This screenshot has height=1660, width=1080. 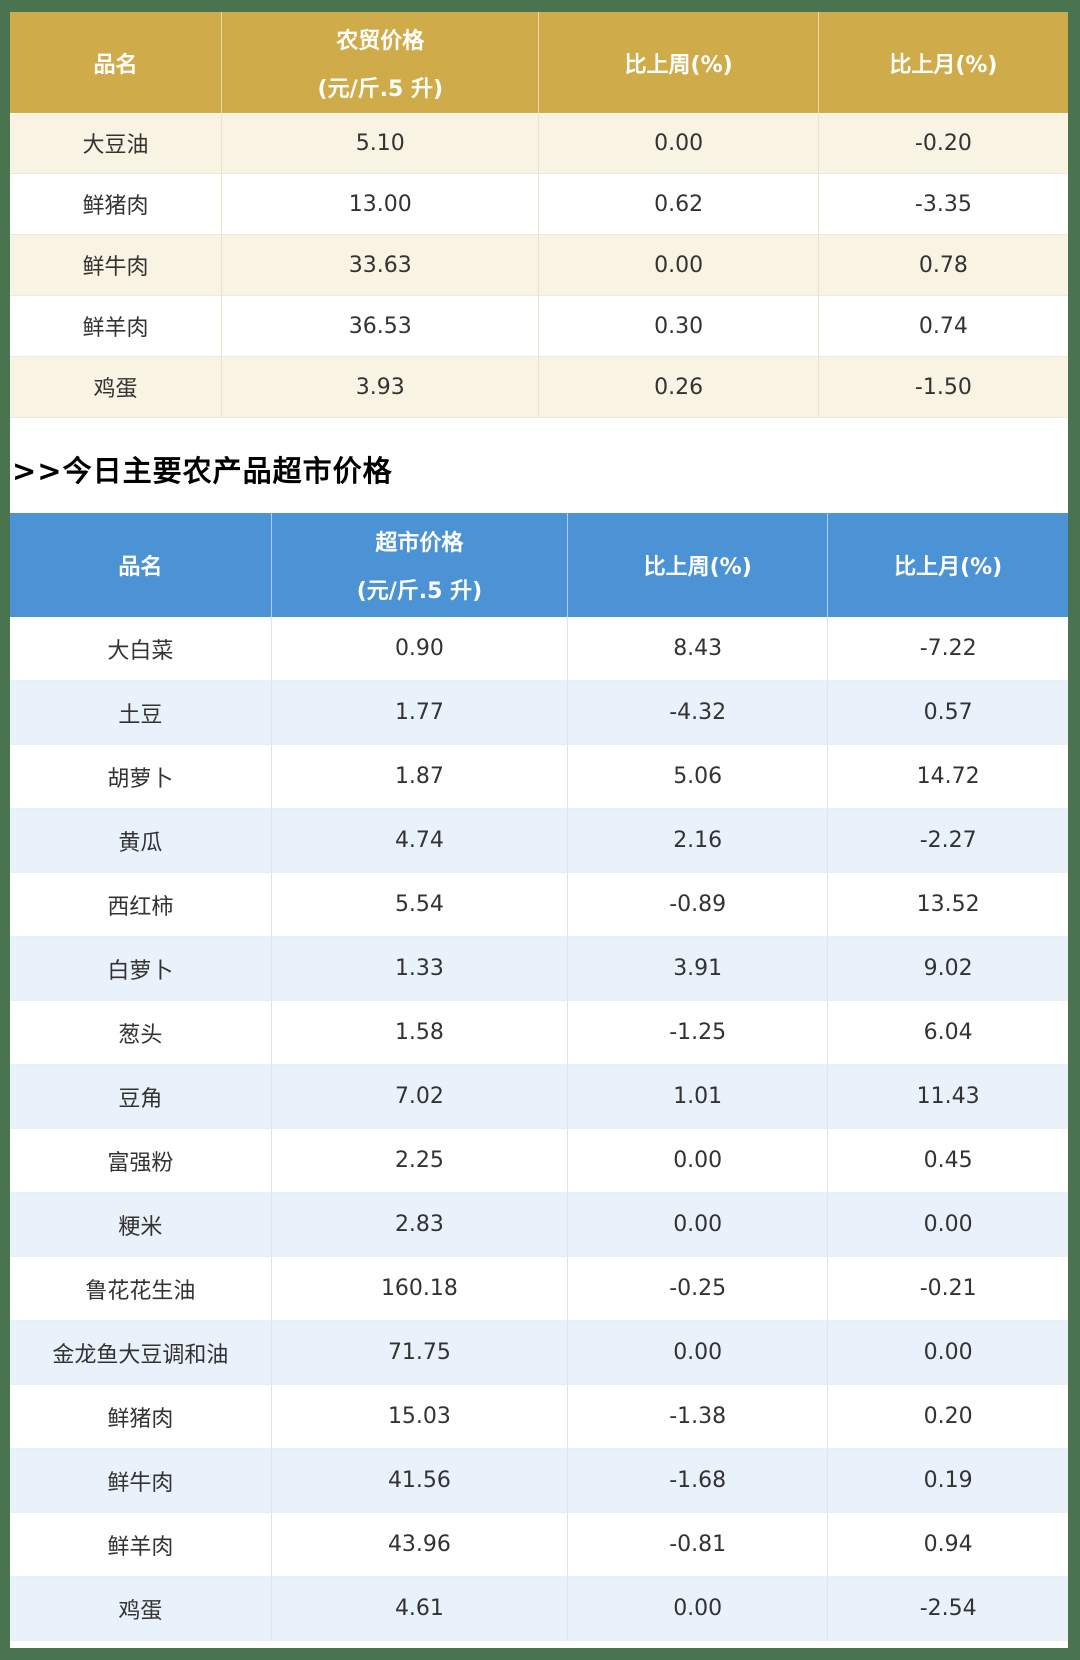 I want to click on wow-change-cell: -1.25, so click(x=698, y=1032).